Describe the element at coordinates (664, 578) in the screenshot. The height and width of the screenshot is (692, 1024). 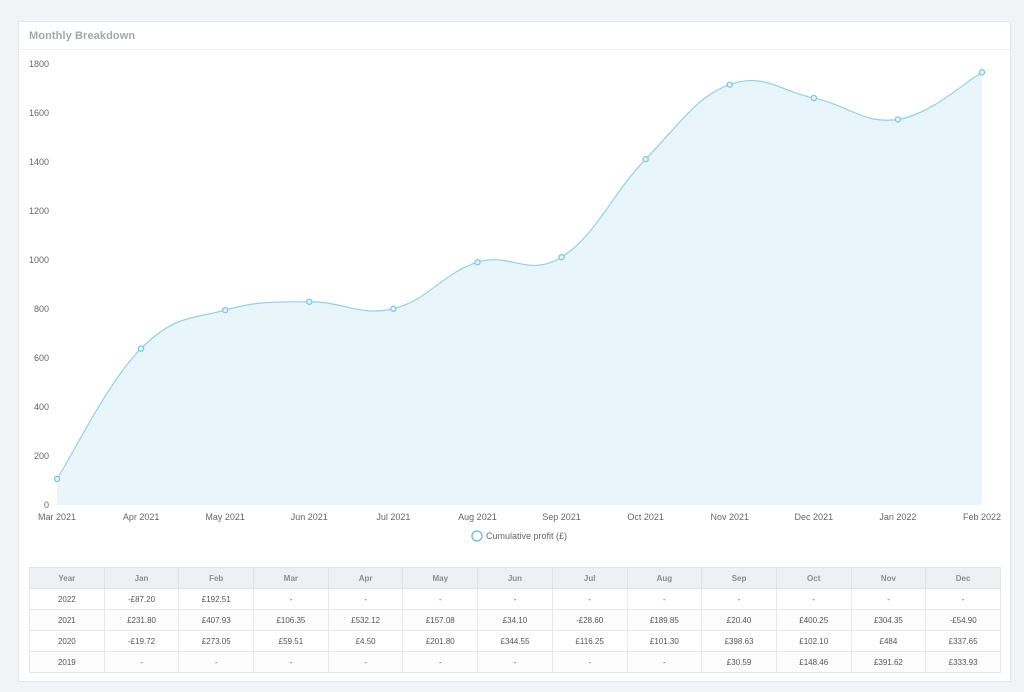
I see `column-header: Aug` at that location.